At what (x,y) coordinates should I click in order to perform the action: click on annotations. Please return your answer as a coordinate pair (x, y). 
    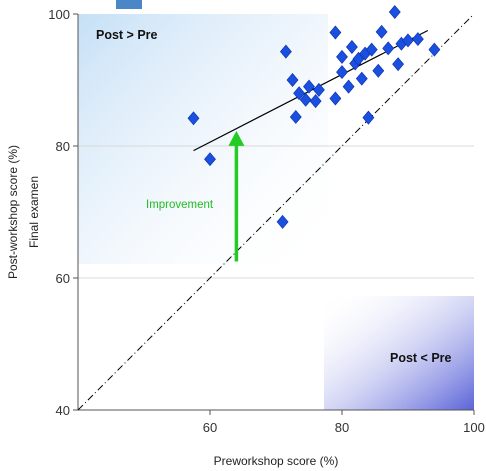
    Looking at the image, I should click on (236, 196).